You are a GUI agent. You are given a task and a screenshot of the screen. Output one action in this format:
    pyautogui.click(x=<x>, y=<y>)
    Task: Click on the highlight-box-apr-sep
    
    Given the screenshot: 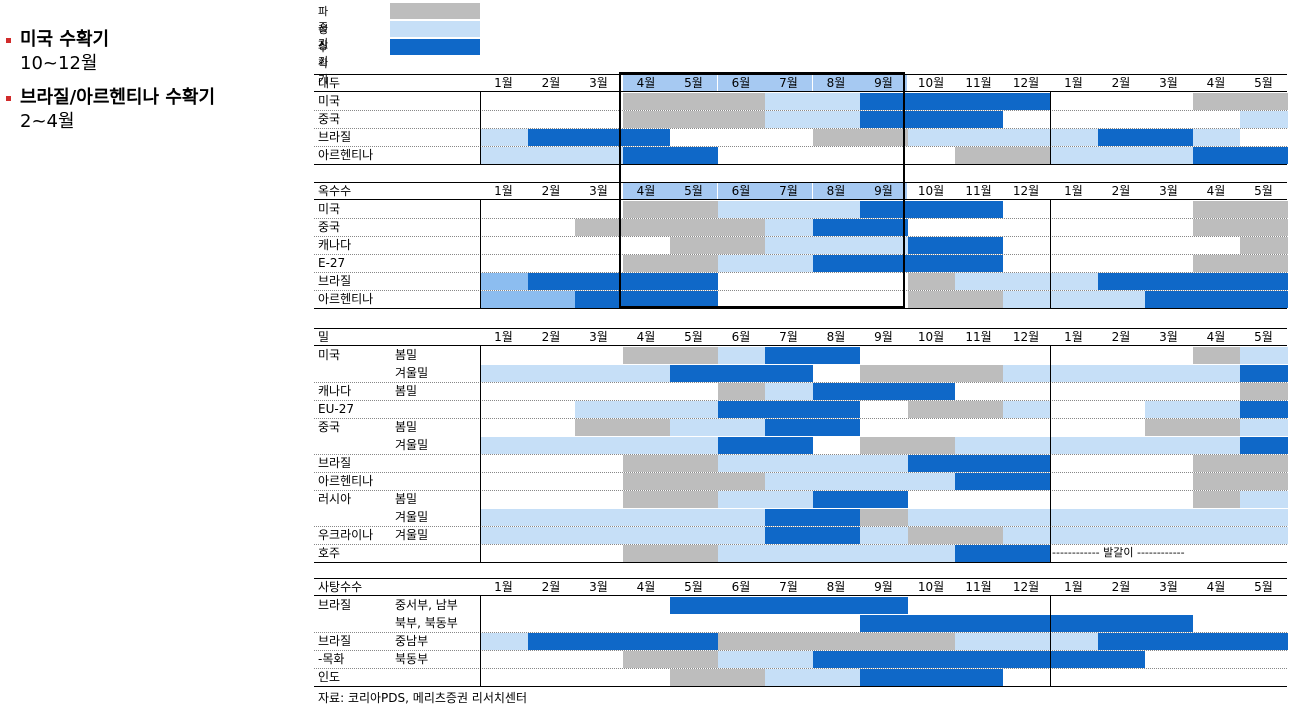 What is the action you would take?
    pyautogui.click(x=762, y=190)
    